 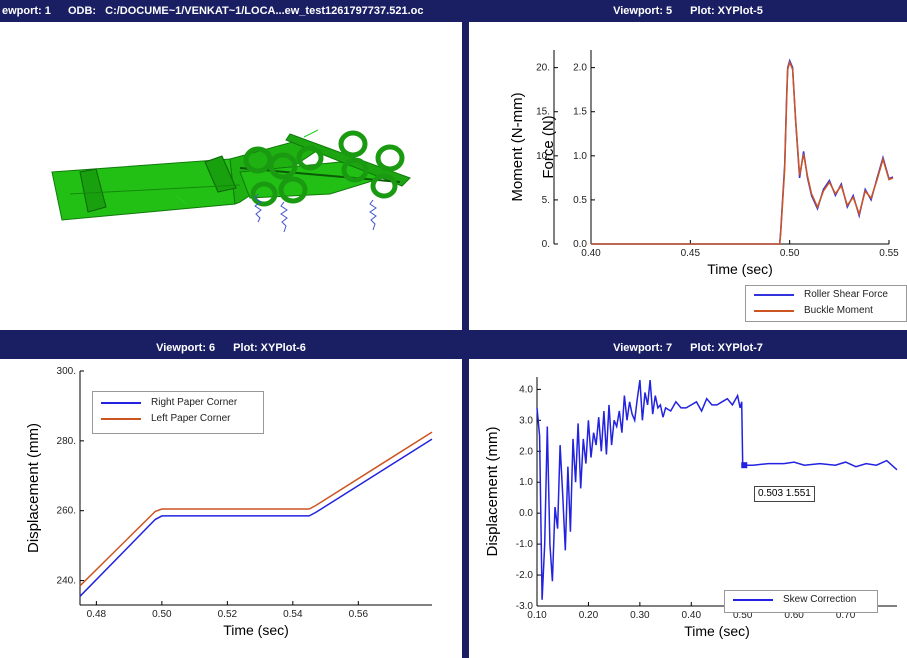 I want to click on y2-tick-label: 15., so click(x=543, y=112).